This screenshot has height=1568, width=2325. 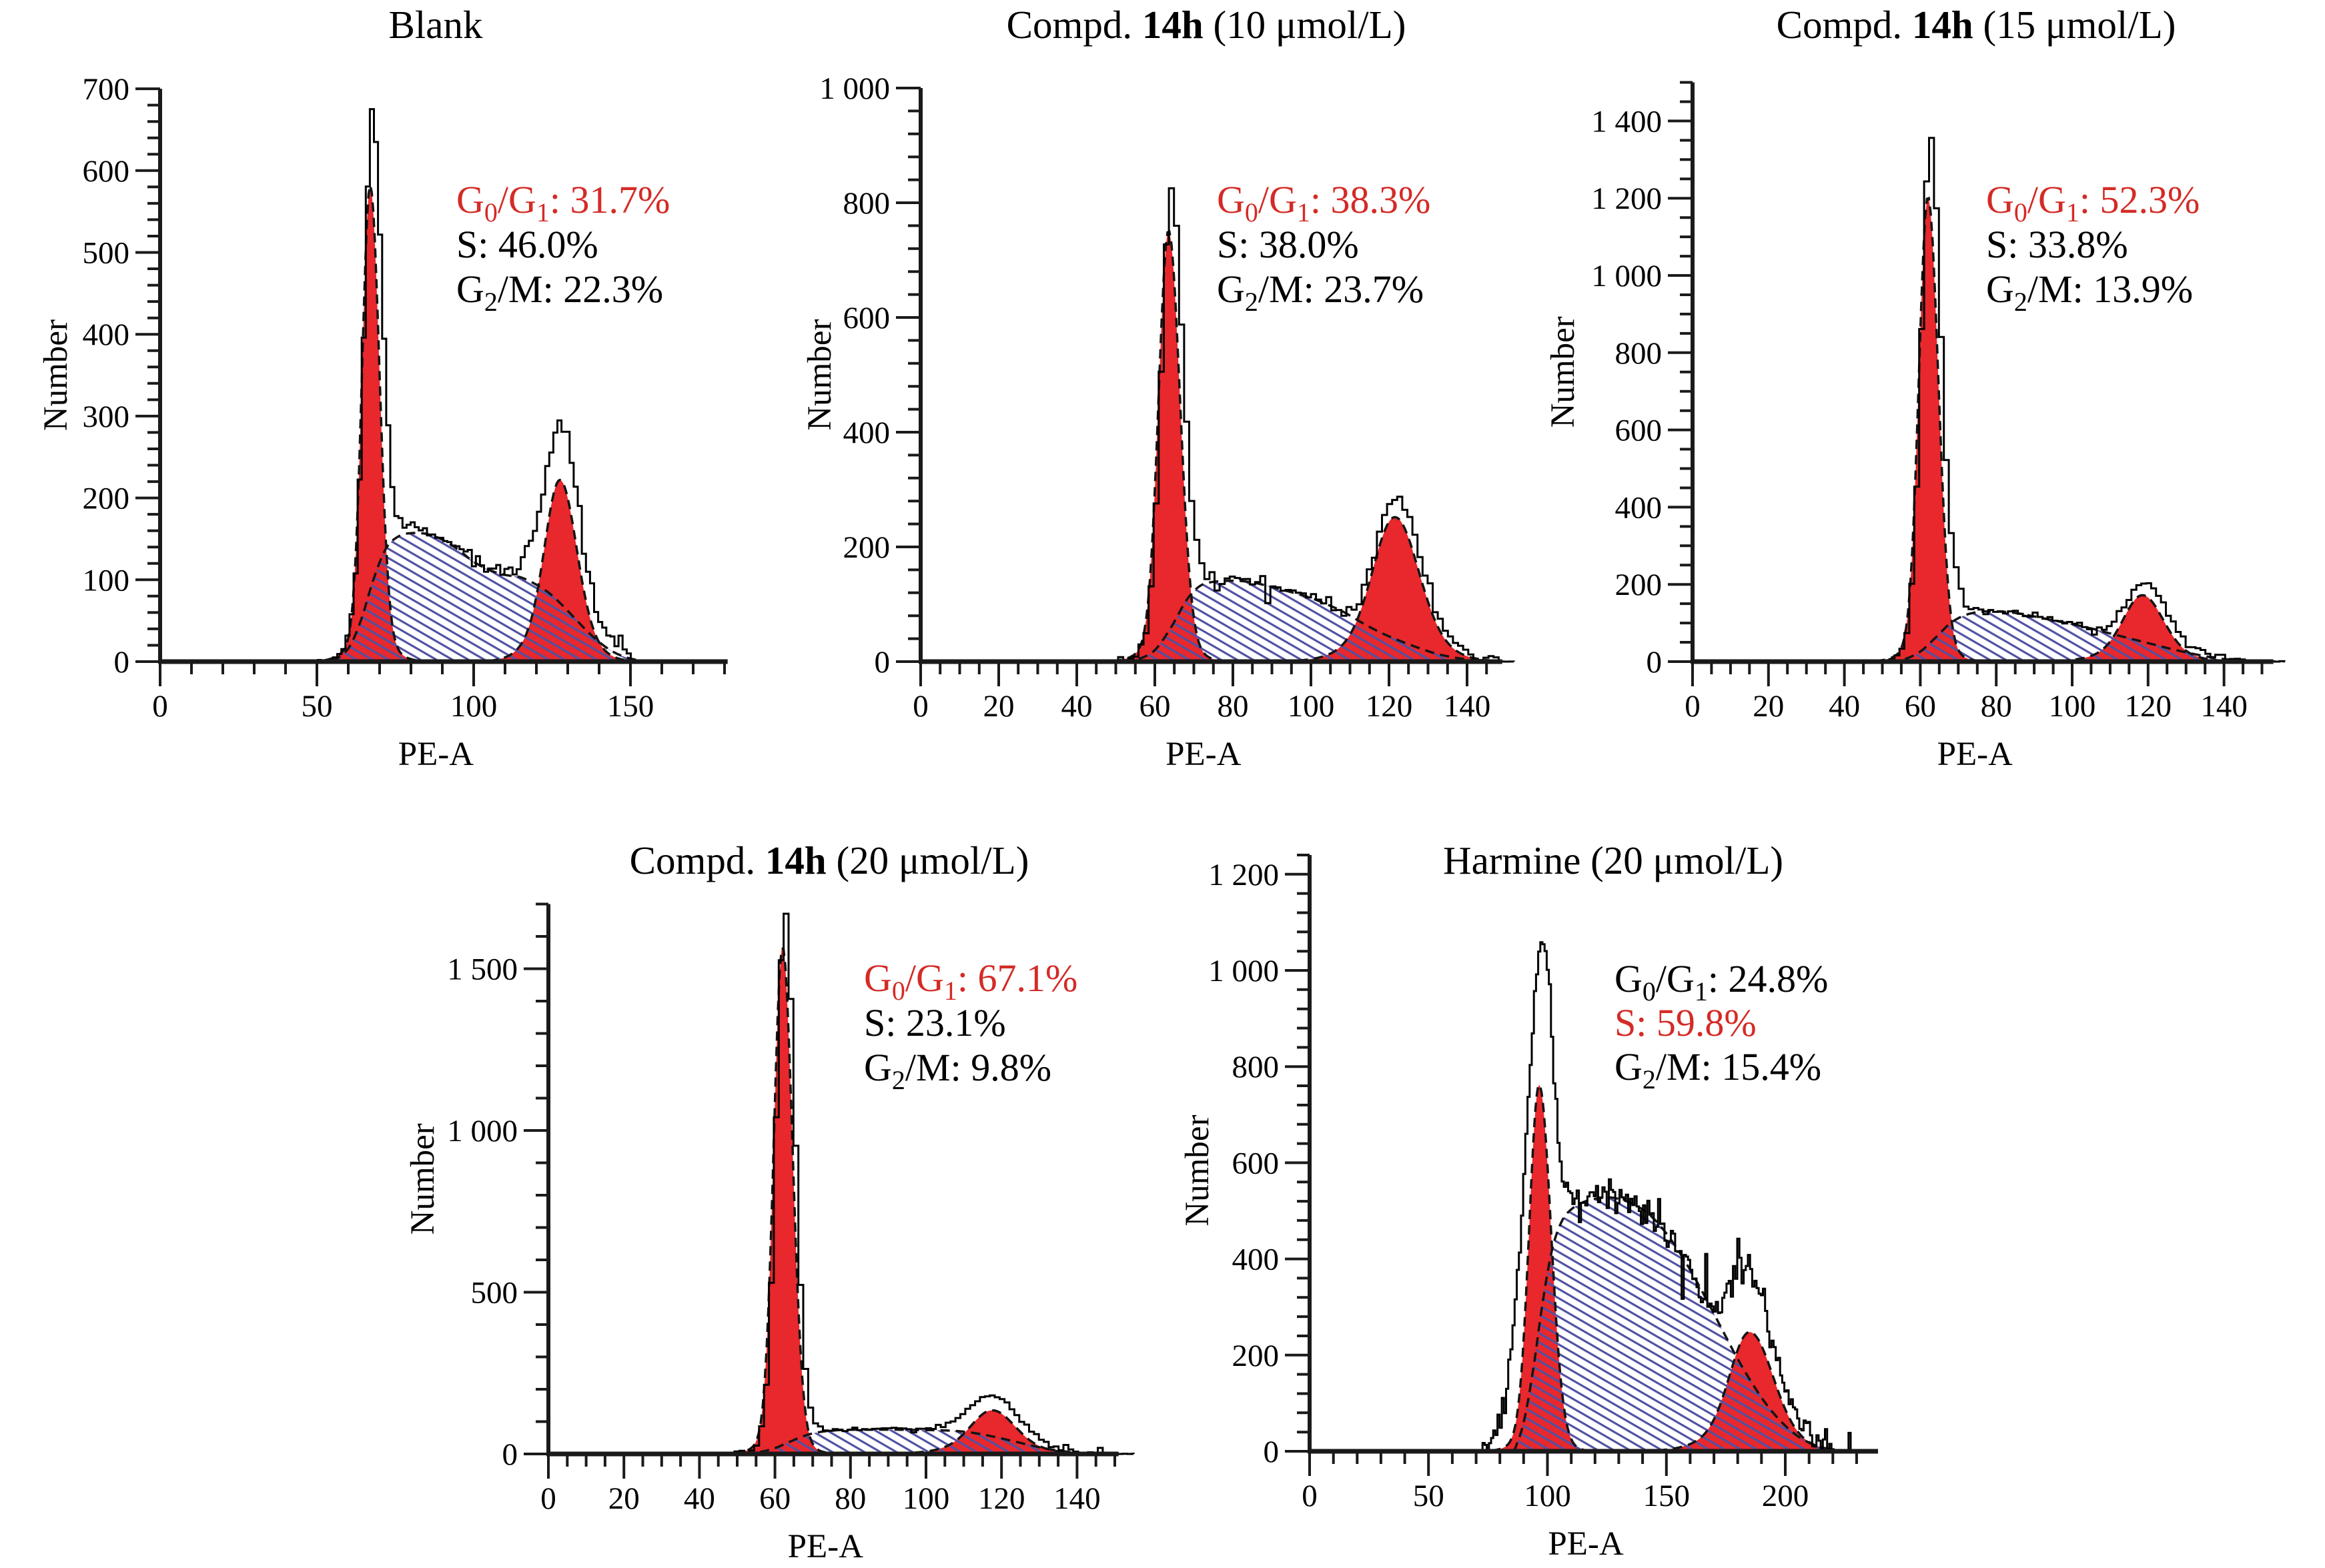 I want to click on svg-text: Compd. 14h (15 μmol/L), so click(x=1977, y=25).